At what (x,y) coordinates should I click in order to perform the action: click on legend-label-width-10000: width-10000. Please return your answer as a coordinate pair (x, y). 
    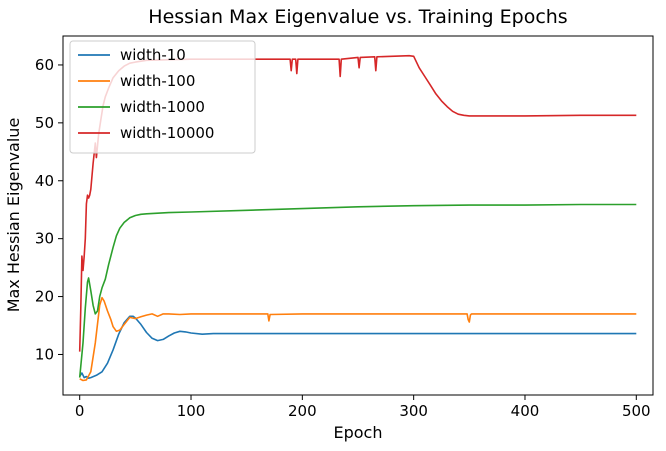
    Looking at the image, I should click on (167, 133).